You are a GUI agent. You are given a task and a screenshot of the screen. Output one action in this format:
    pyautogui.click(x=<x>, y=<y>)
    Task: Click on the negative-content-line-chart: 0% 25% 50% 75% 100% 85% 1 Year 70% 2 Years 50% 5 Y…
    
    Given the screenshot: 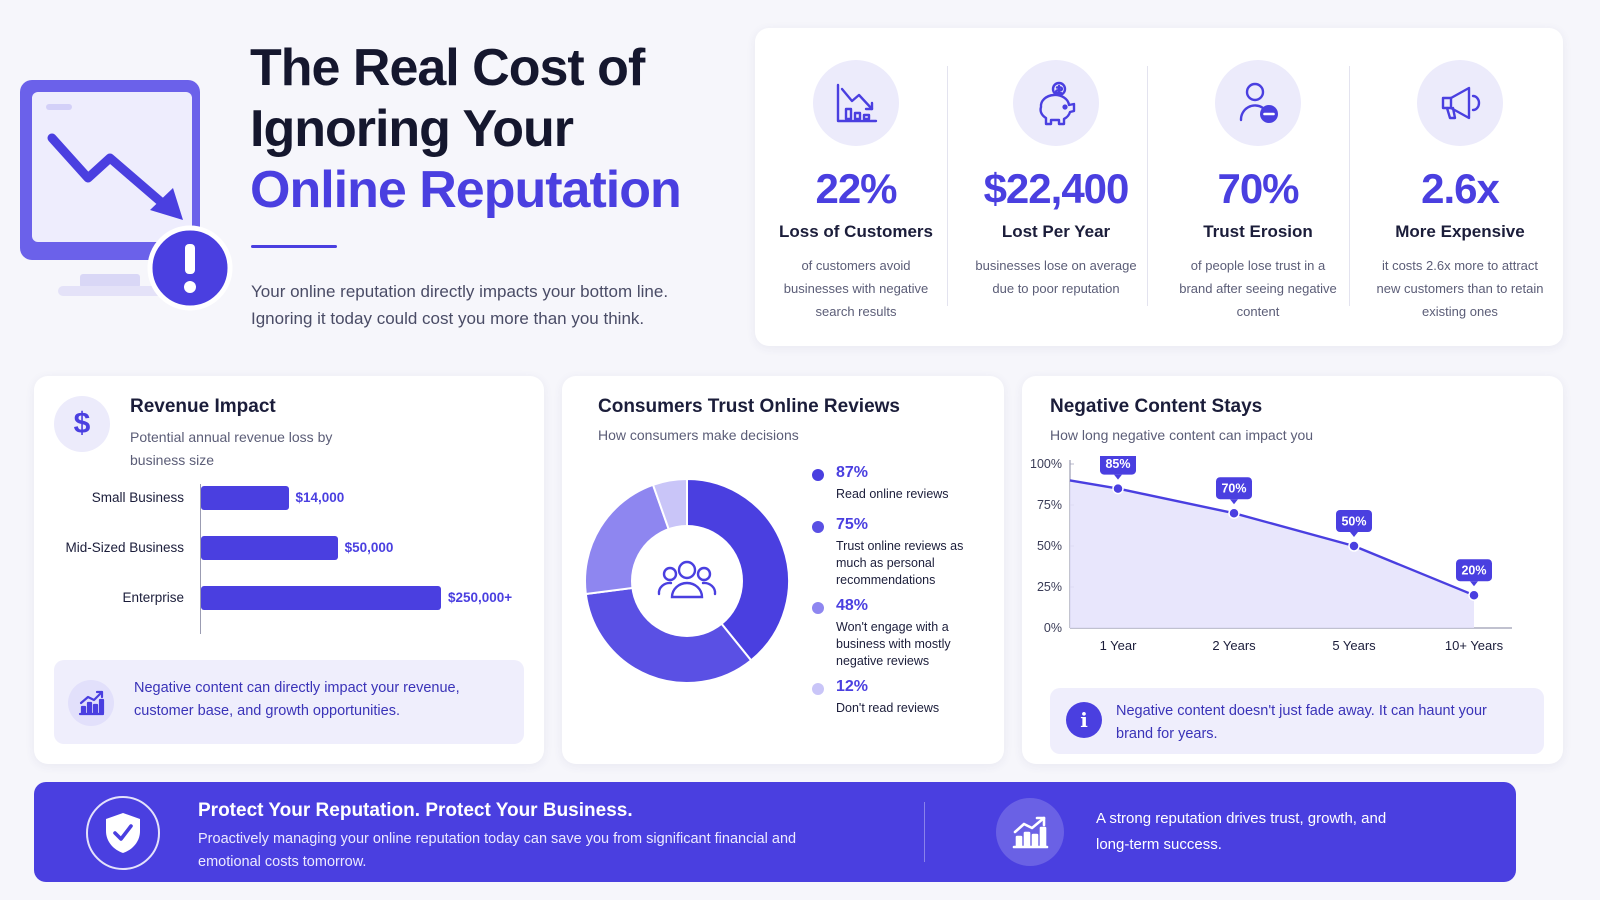 What is the action you would take?
    pyautogui.click(x=1271, y=554)
    